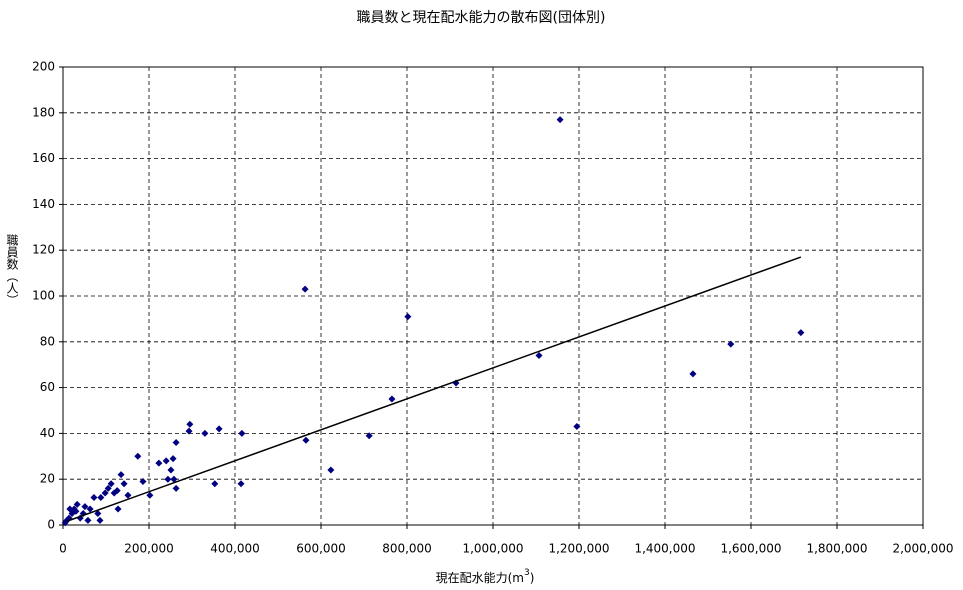 The width and height of the screenshot is (963, 590). Describe the element at coordinates (532, 578) in the screenshot. I see `x-label-end: )` at that location.